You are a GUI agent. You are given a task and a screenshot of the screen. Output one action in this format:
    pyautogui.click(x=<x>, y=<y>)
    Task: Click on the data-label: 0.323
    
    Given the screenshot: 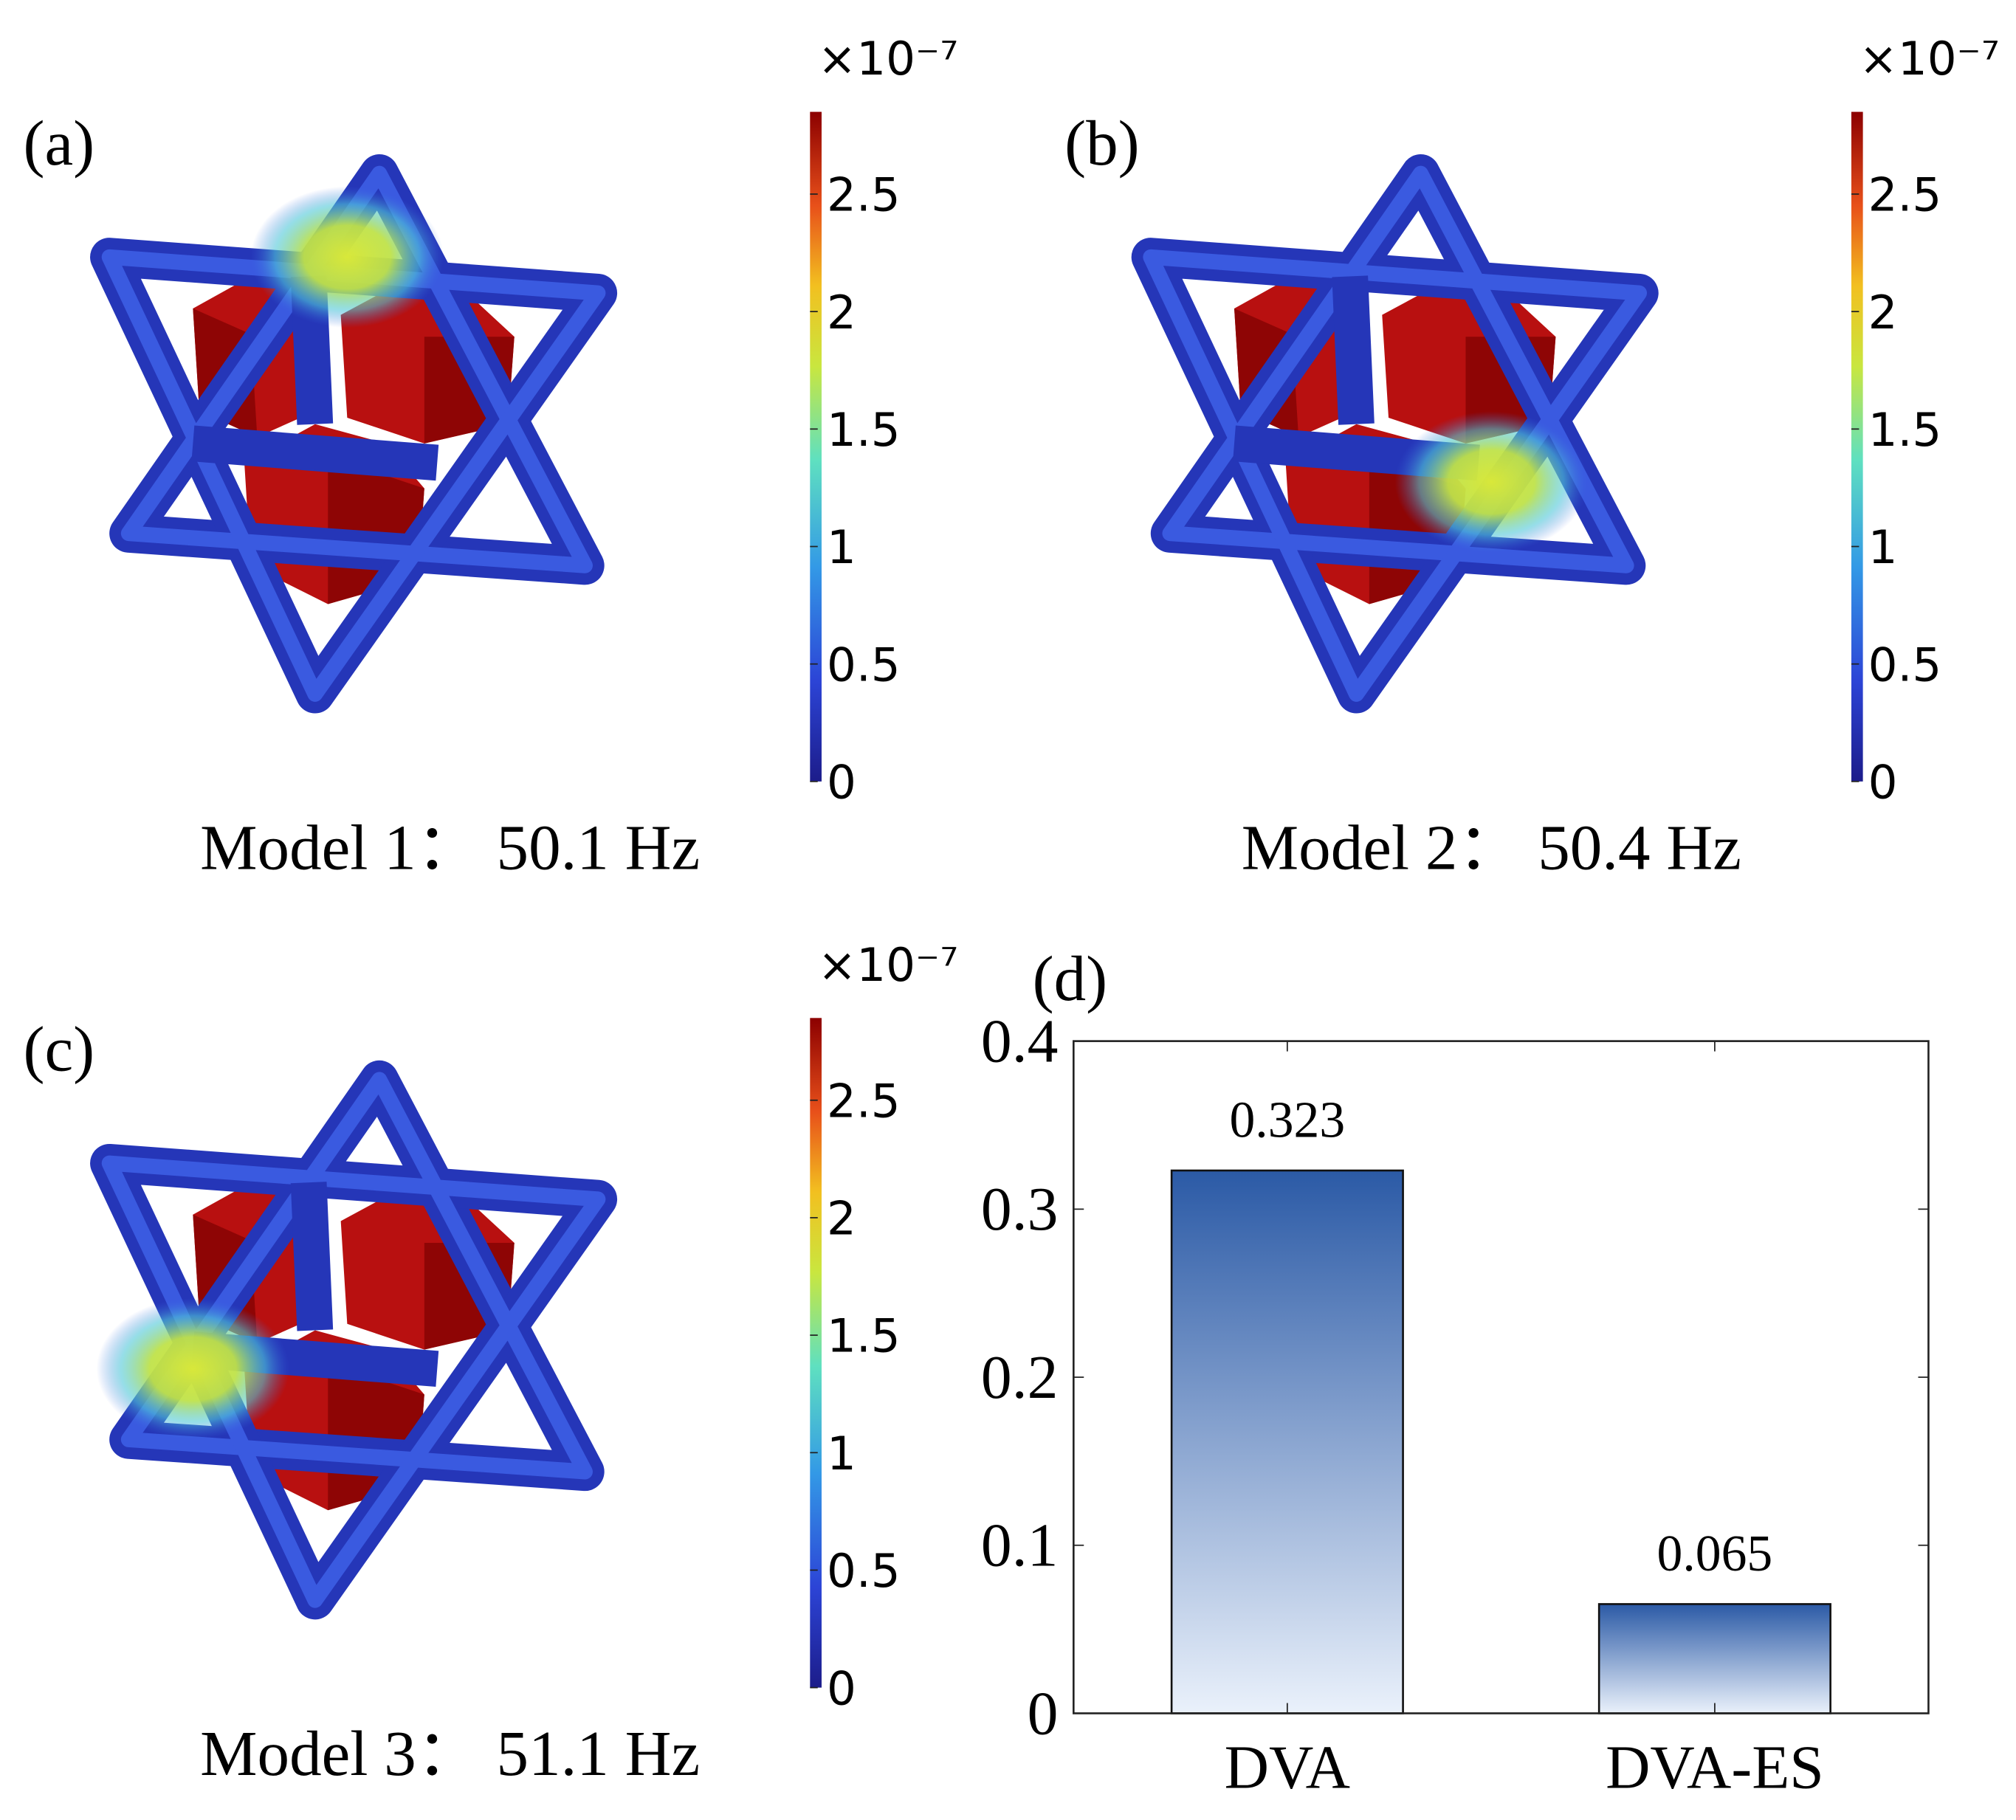 What is the action you would take?
    pyautogui.click(x=1287, y=1120)
    